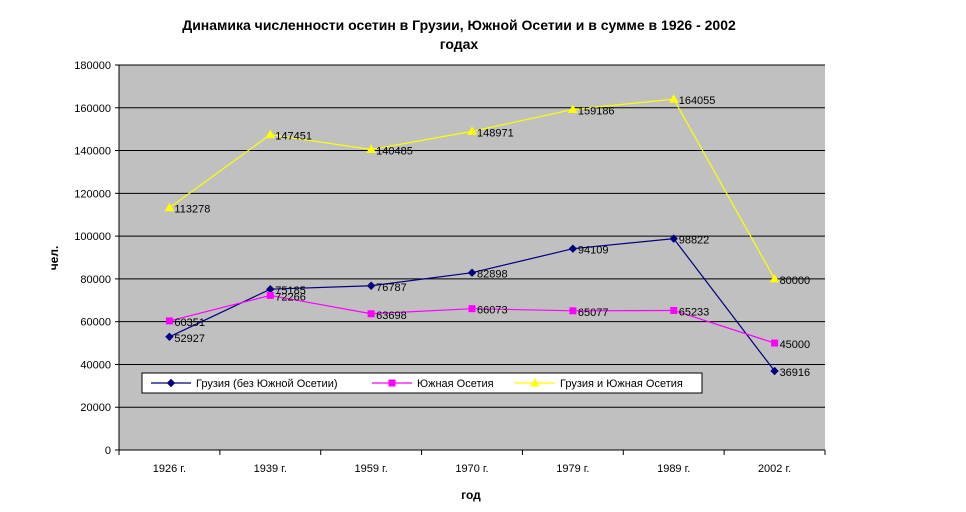 This screenshot has width=966, height=512. I want to click on series-2-label-3: 148971, so click(495, 133).